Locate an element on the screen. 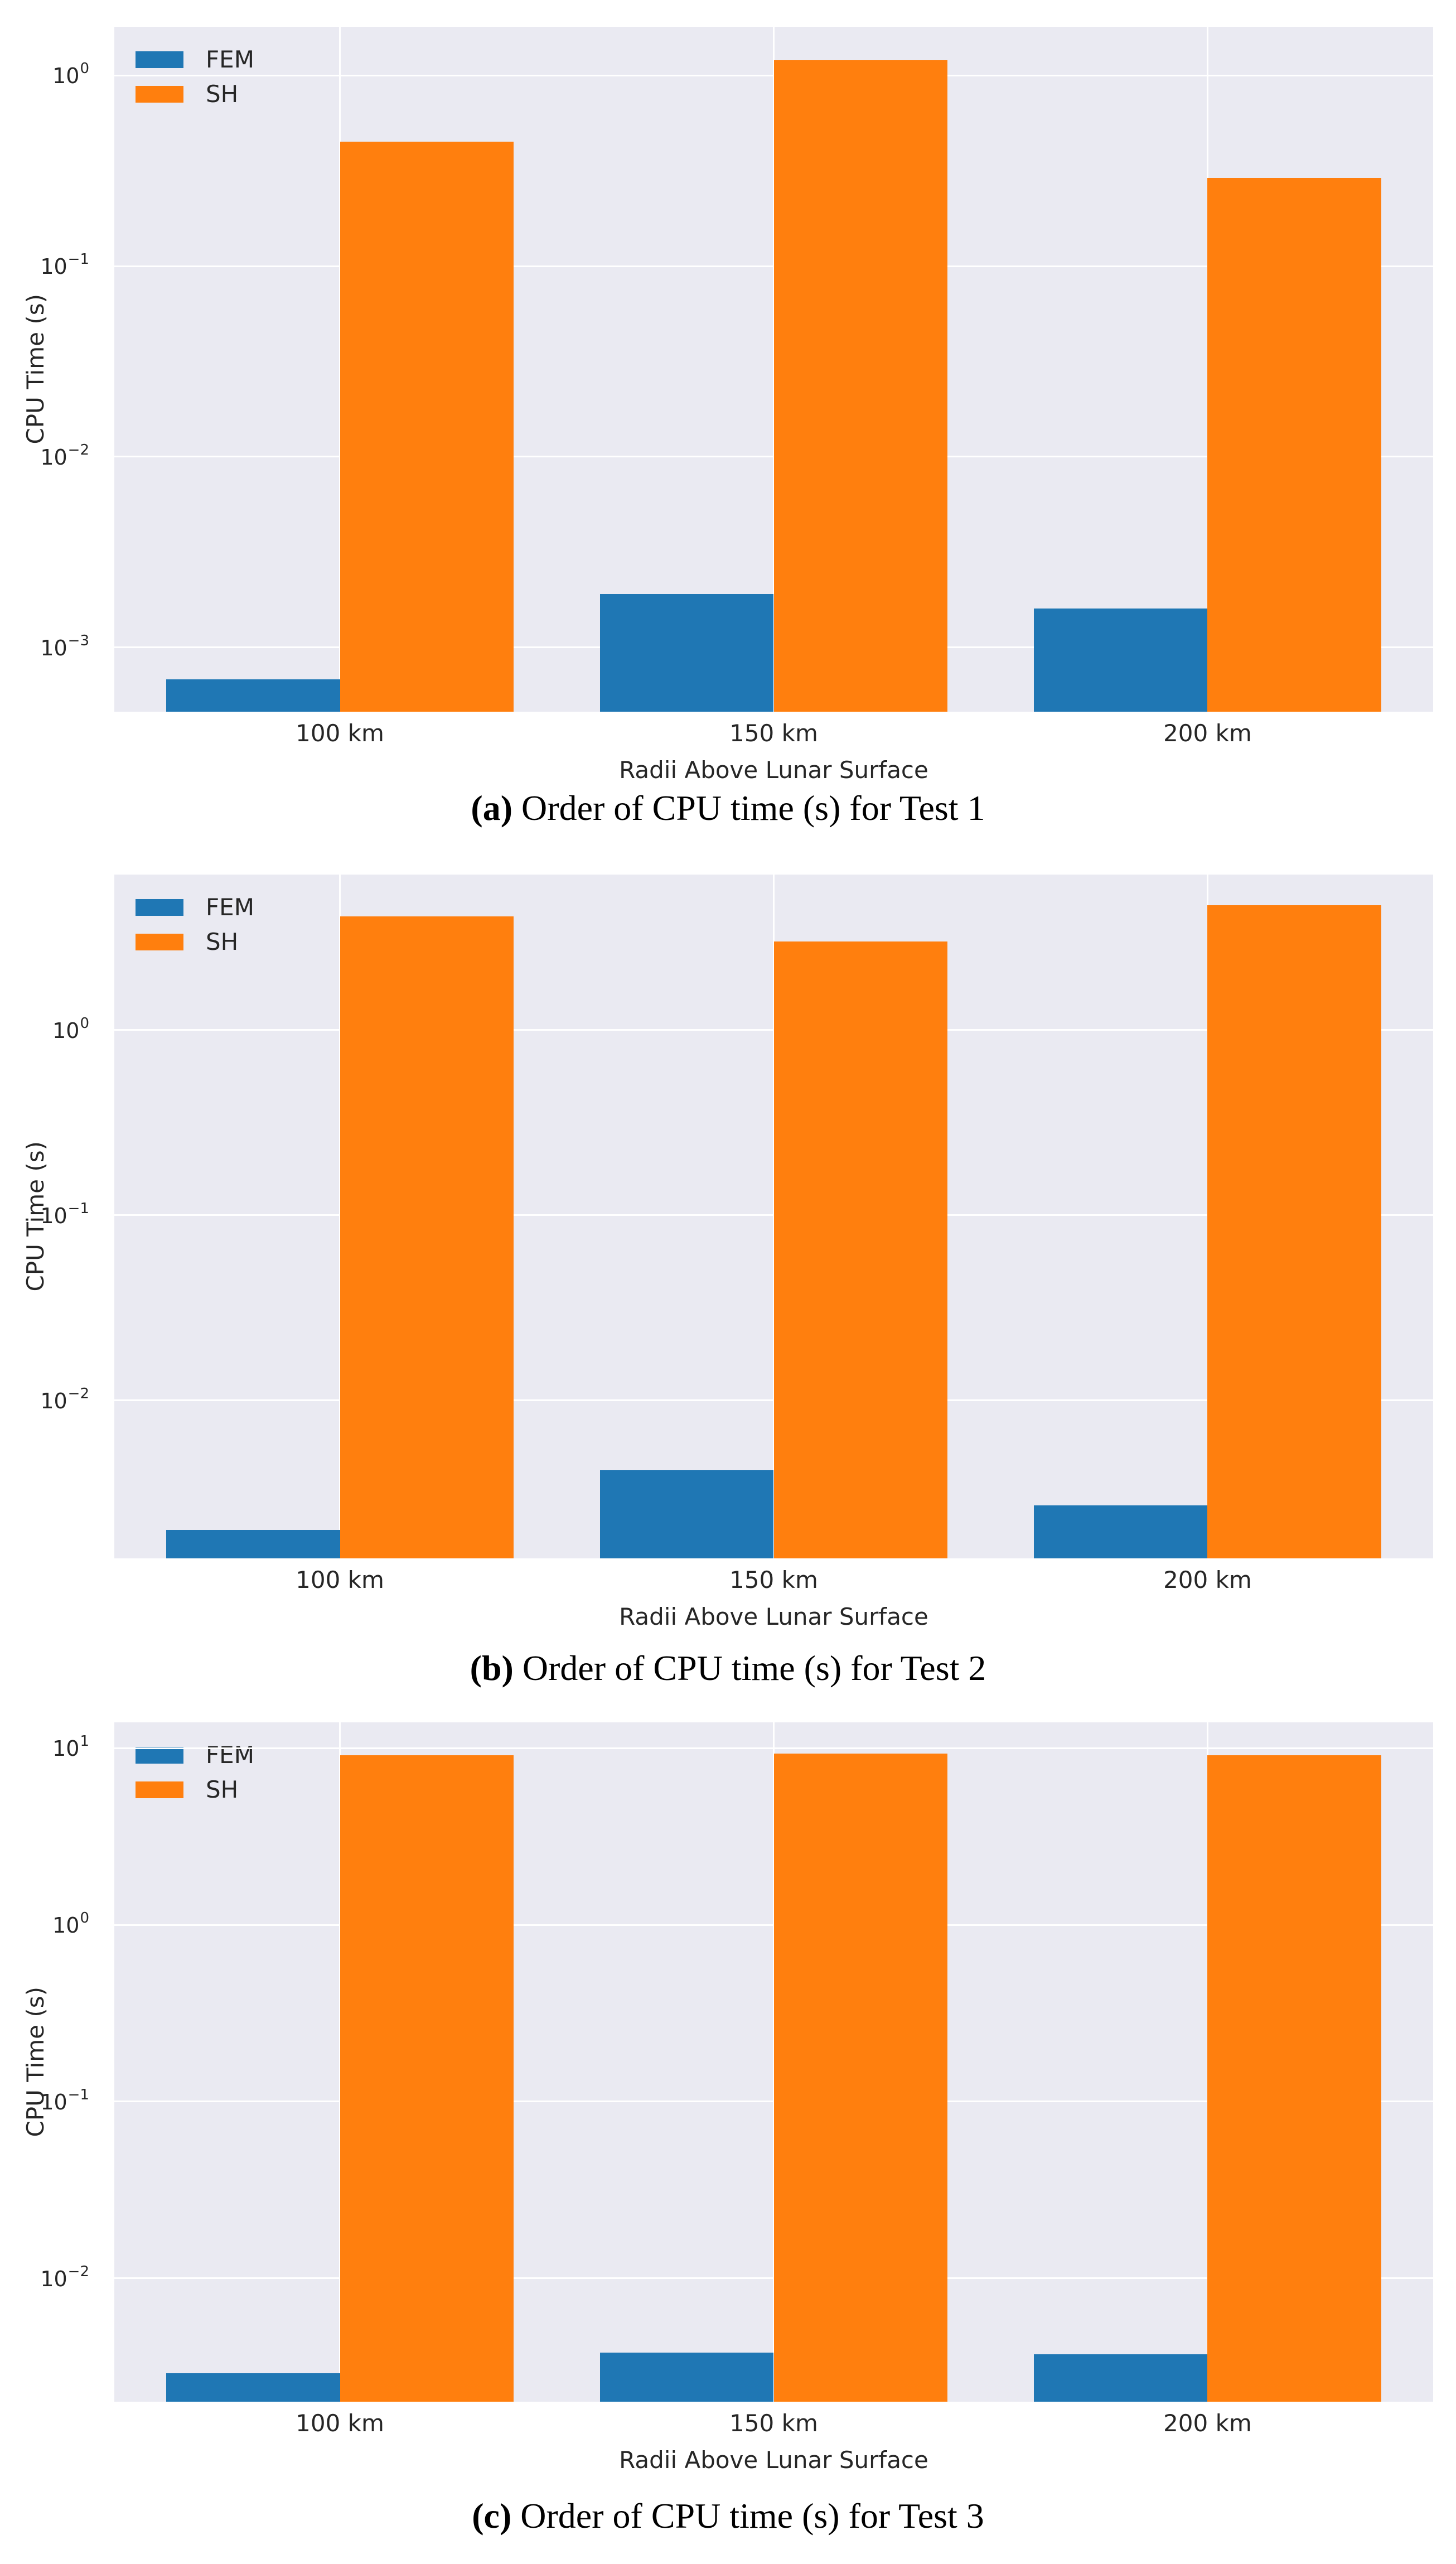 This screenshot has width=1456, height=2564. caption-text: Order of CPU time (s) for Test 1 is located at coordinates (753, 808).